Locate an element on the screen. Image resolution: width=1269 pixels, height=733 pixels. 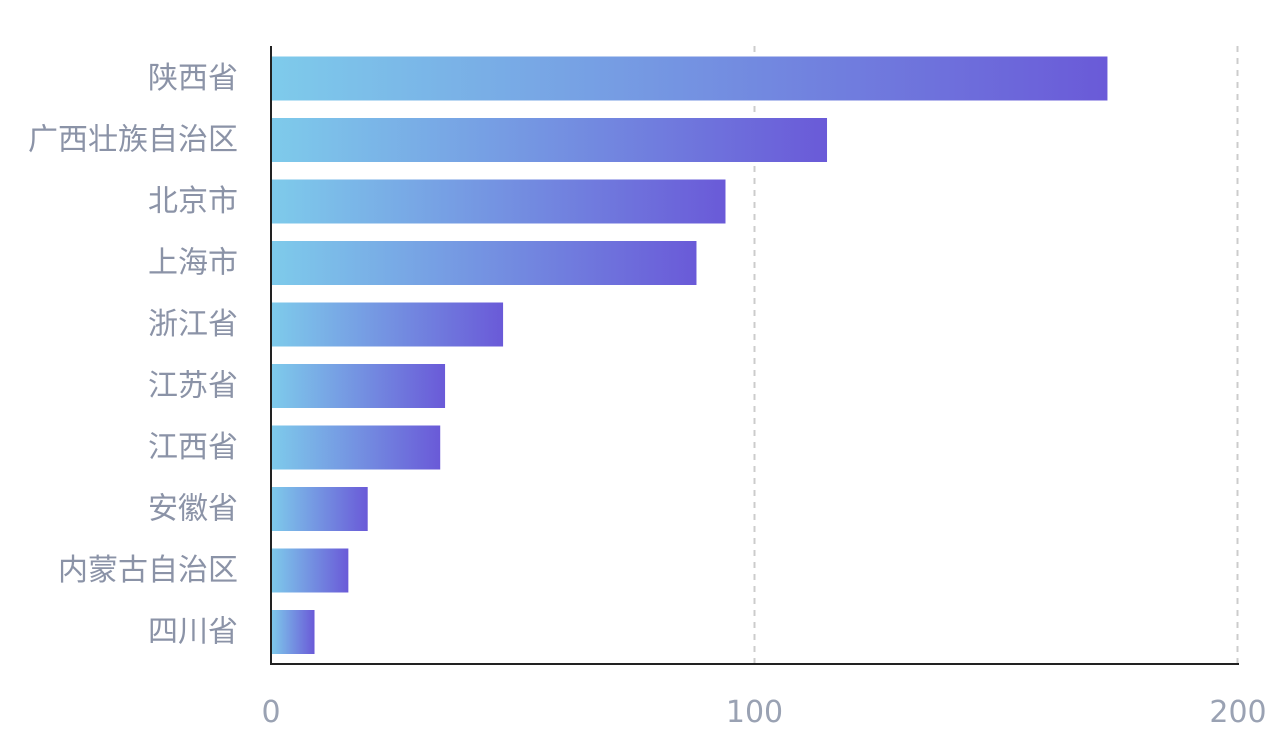
category-label-5: 浙江省 is located at coordinates (193, 324).